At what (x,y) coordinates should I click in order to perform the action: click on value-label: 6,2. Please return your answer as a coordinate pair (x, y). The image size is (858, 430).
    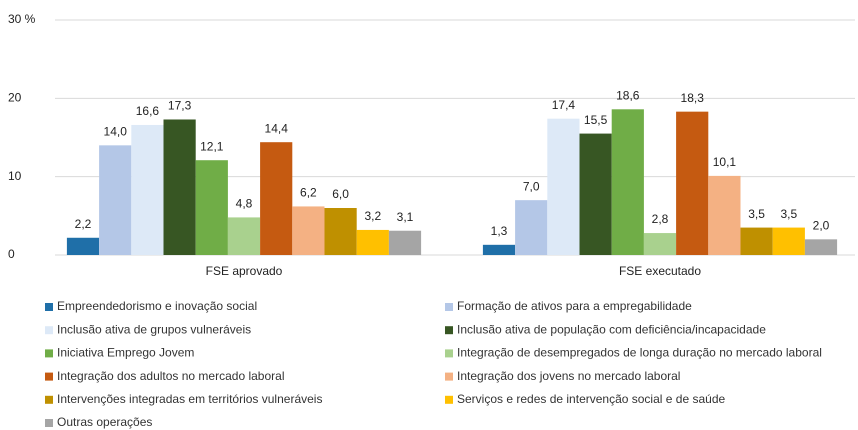
    Looking at the image, I should click on (308, 193).